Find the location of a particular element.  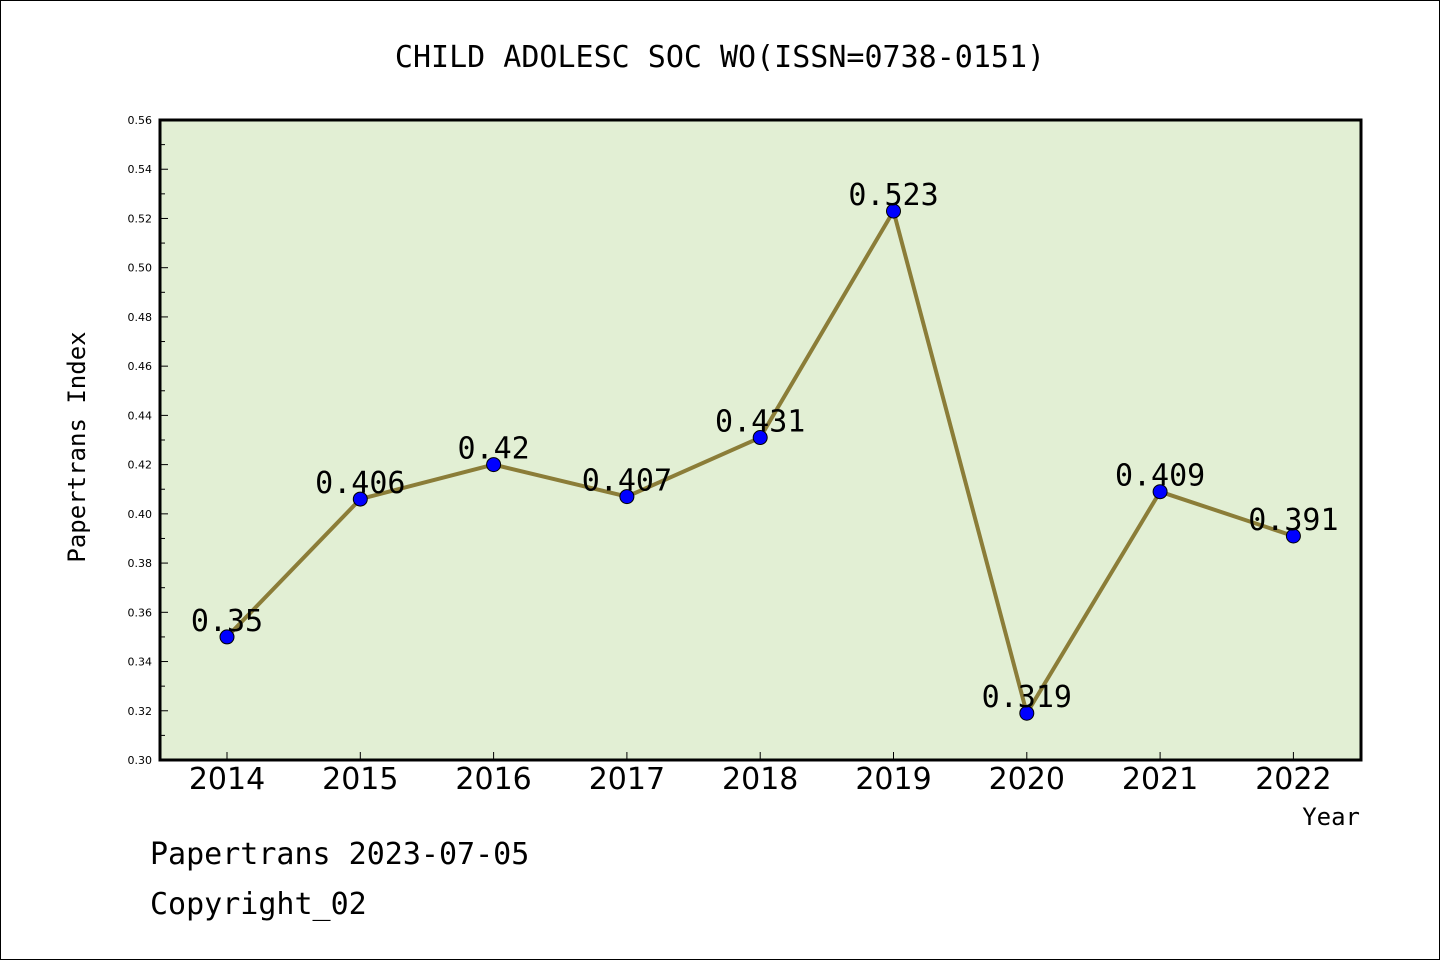

y-tick-label: 0.32 is located at coordinates (140, 711).